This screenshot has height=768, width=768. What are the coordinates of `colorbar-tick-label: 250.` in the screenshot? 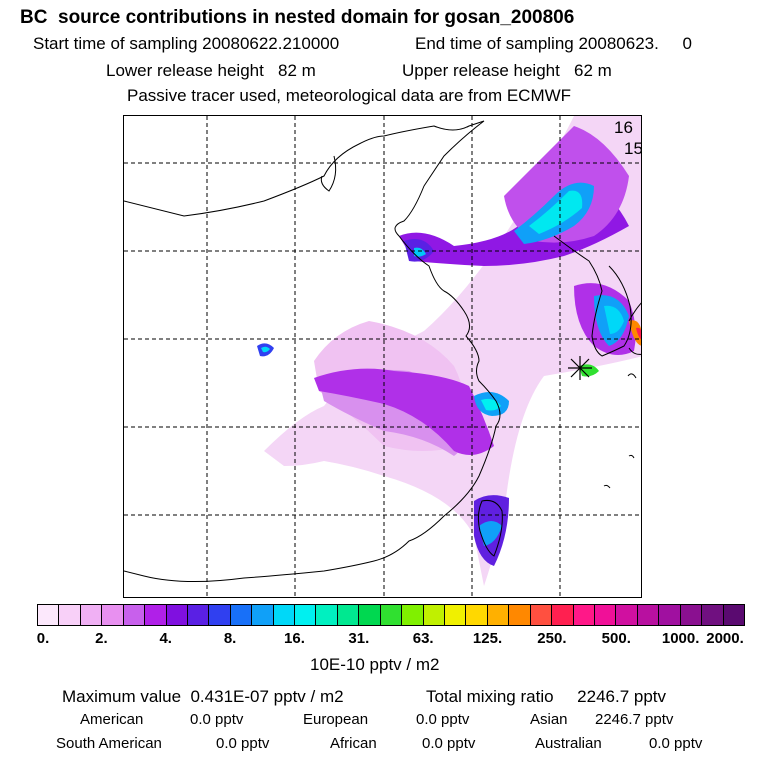 It's located at (552, 638).